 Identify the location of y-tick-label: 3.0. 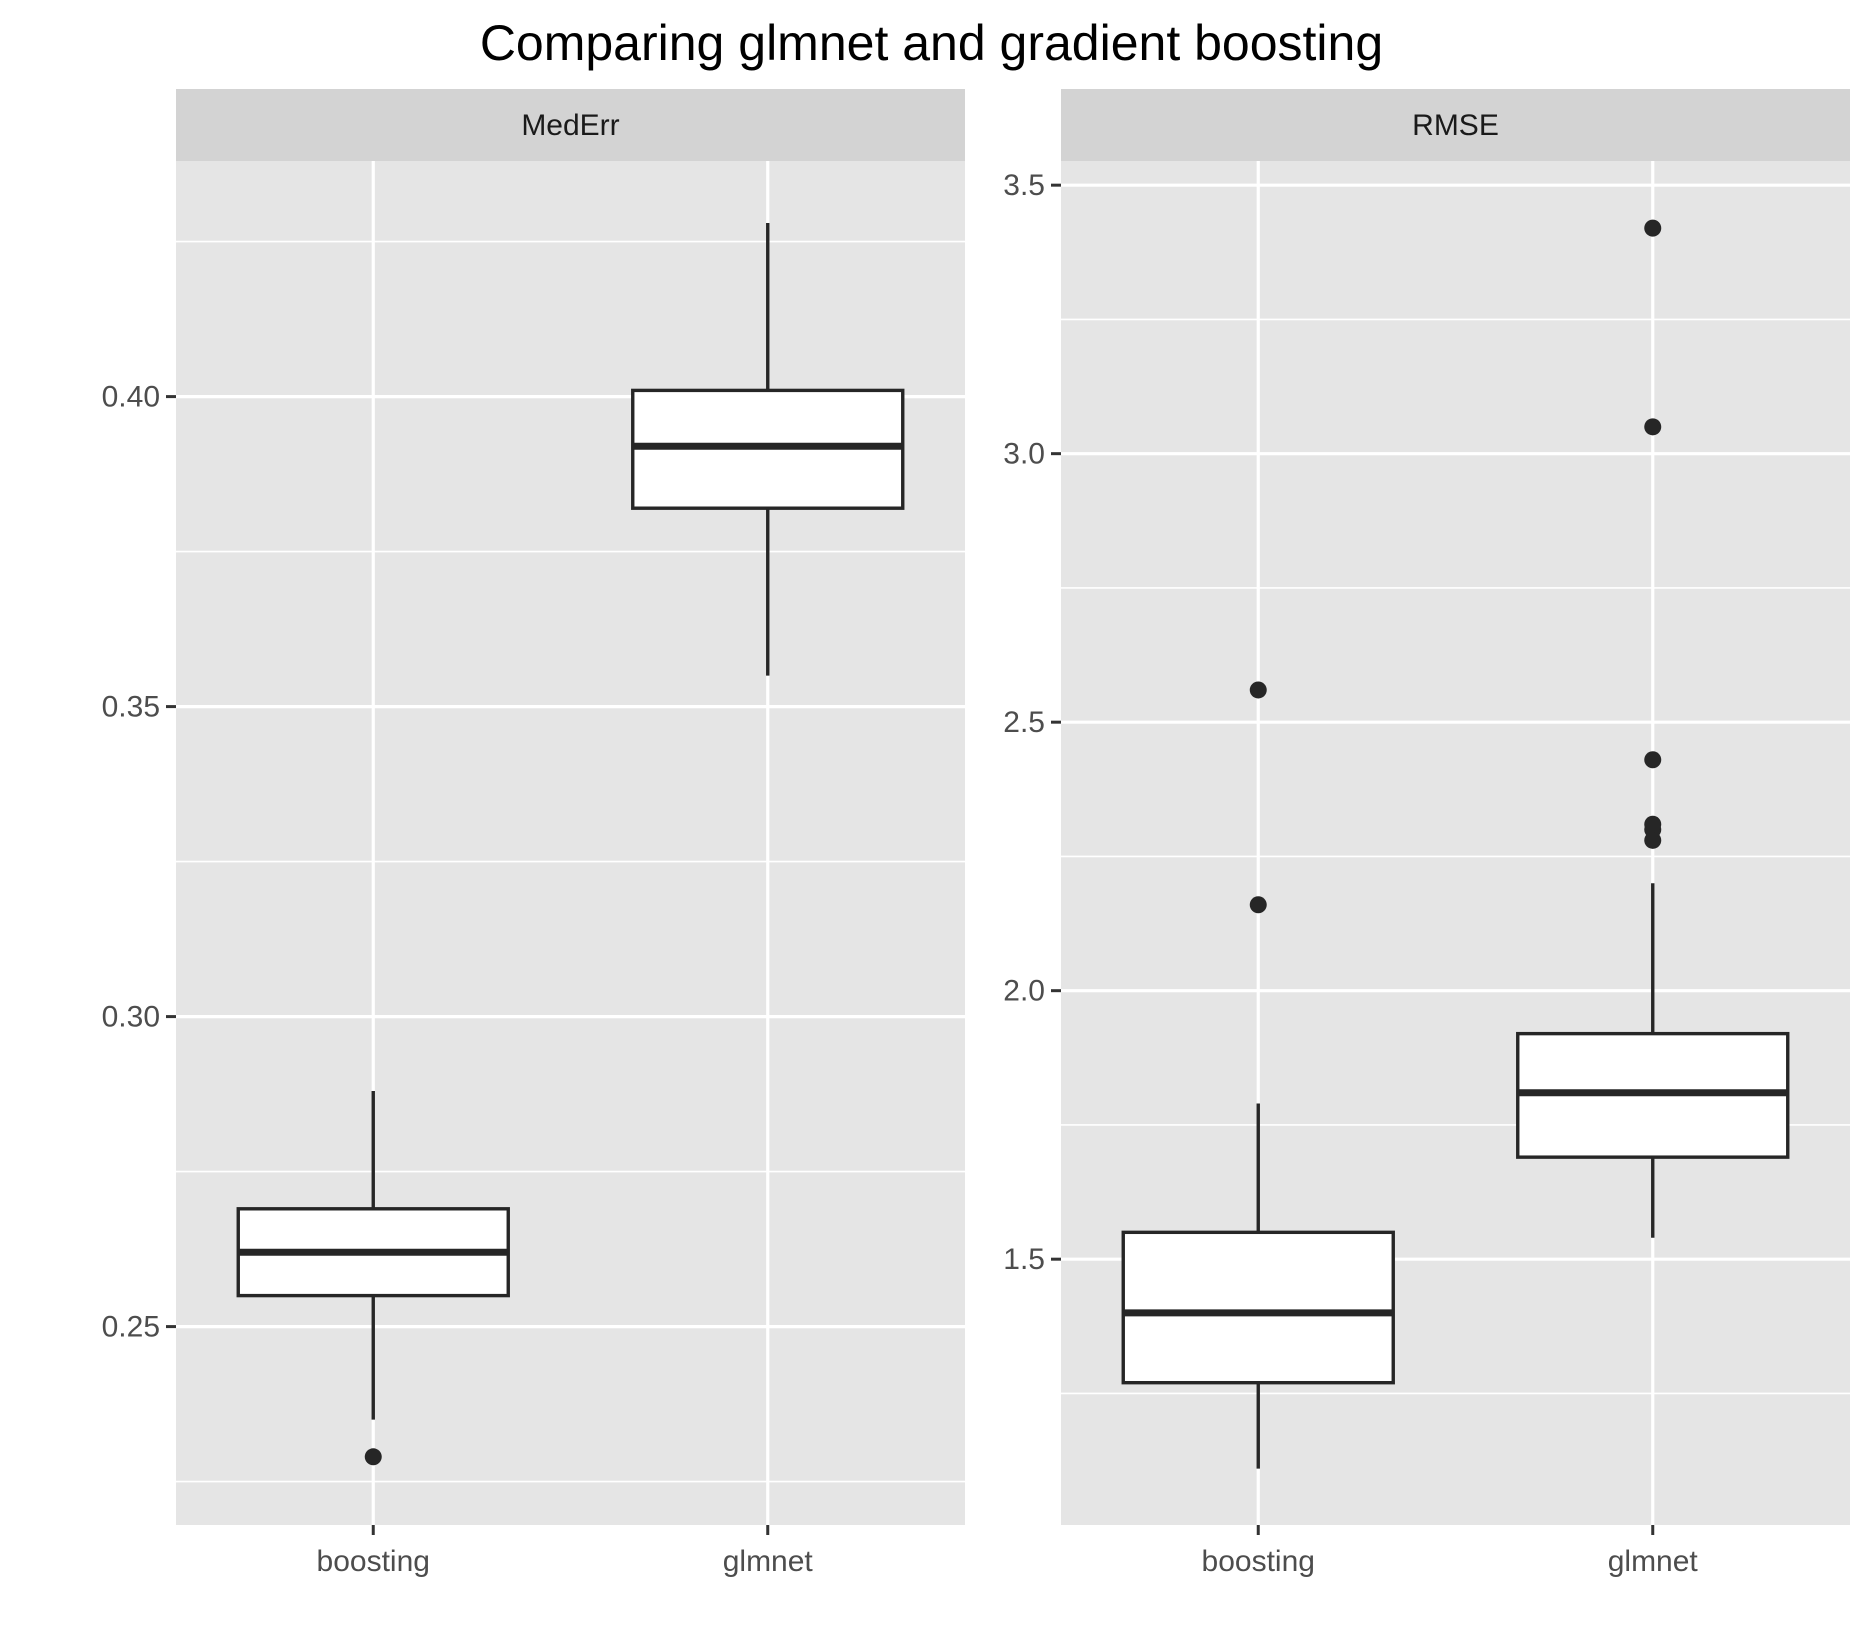
(1024, 454).